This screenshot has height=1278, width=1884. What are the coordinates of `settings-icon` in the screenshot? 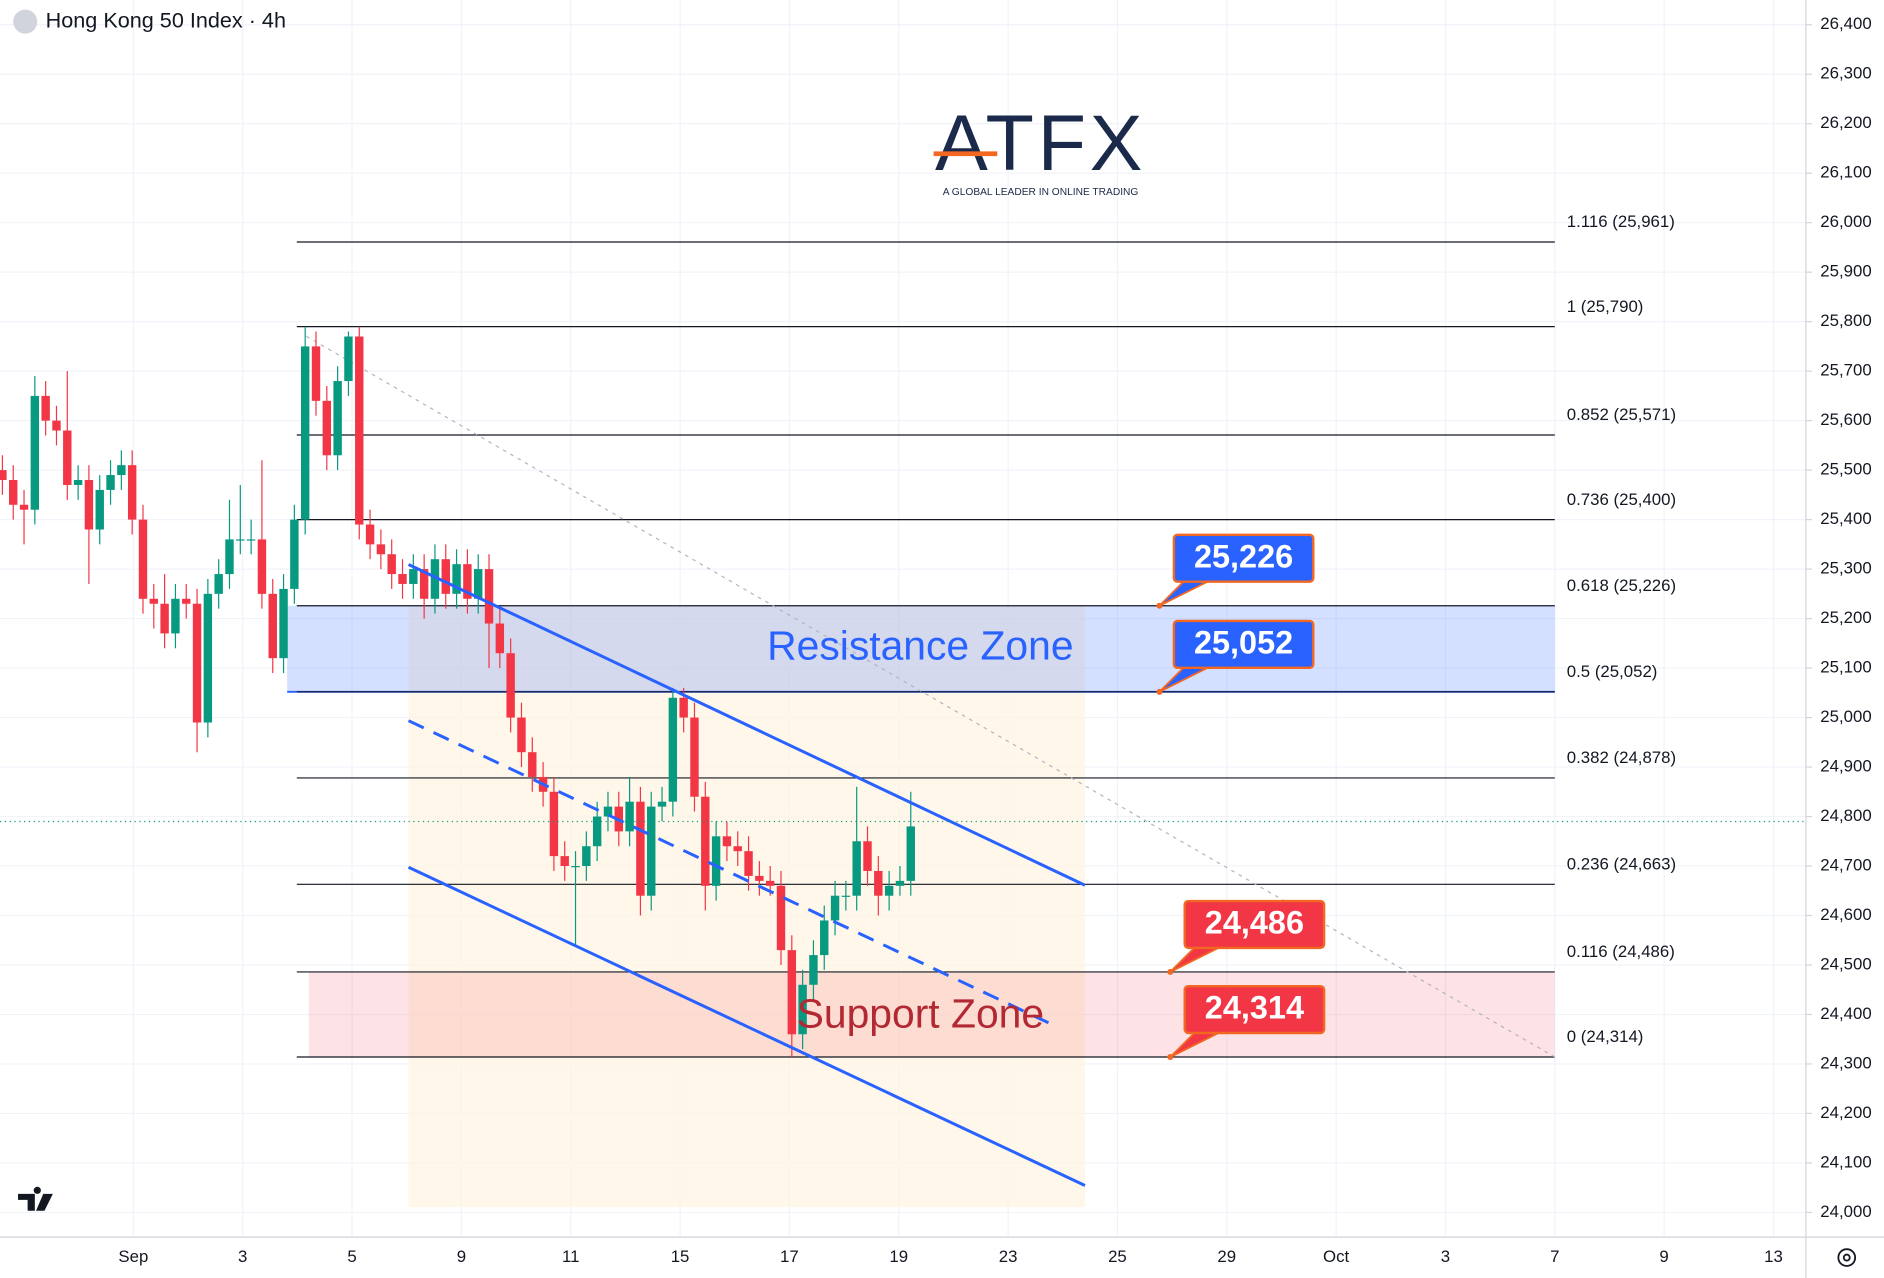 It's located at (1847, 1257).